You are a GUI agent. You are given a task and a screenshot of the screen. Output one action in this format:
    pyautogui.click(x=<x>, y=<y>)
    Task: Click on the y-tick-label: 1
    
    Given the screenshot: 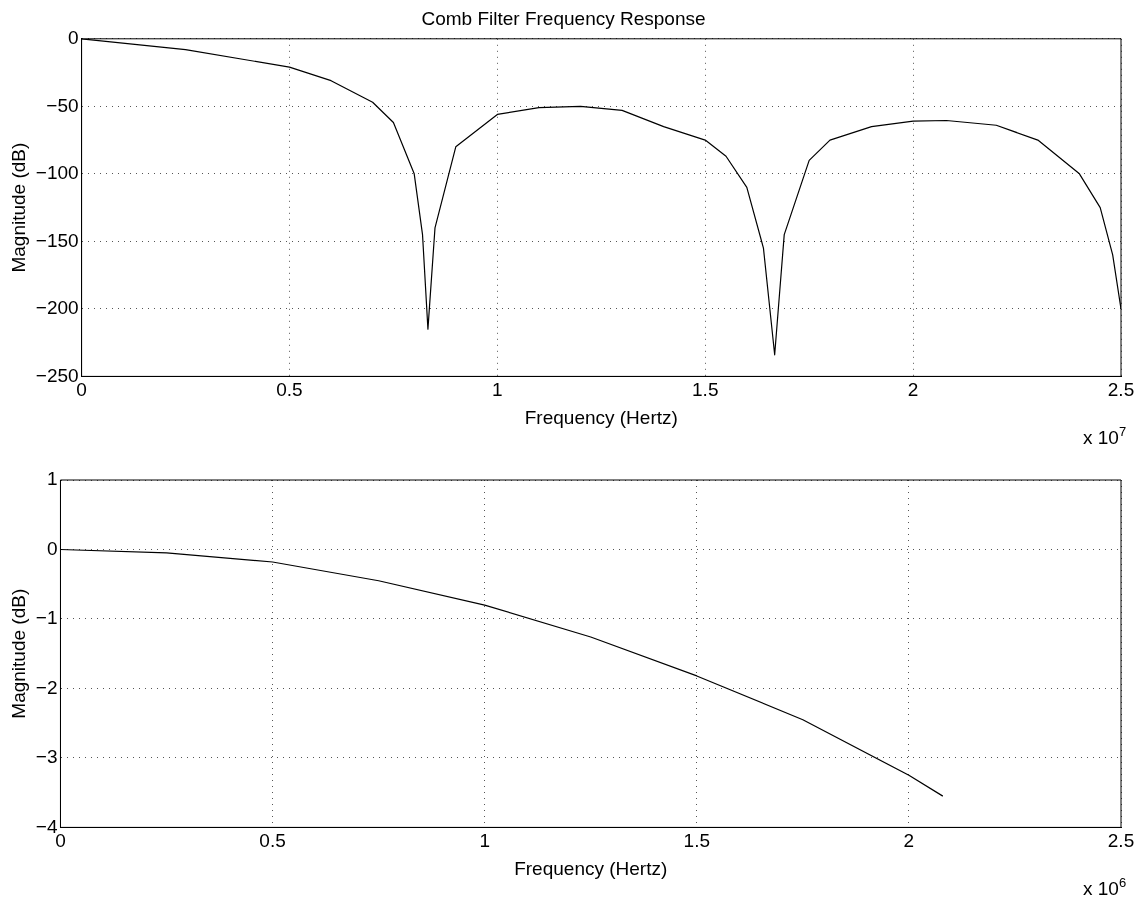 What is the action you would take?
    pyautogui.click(x=52, y=479)
    